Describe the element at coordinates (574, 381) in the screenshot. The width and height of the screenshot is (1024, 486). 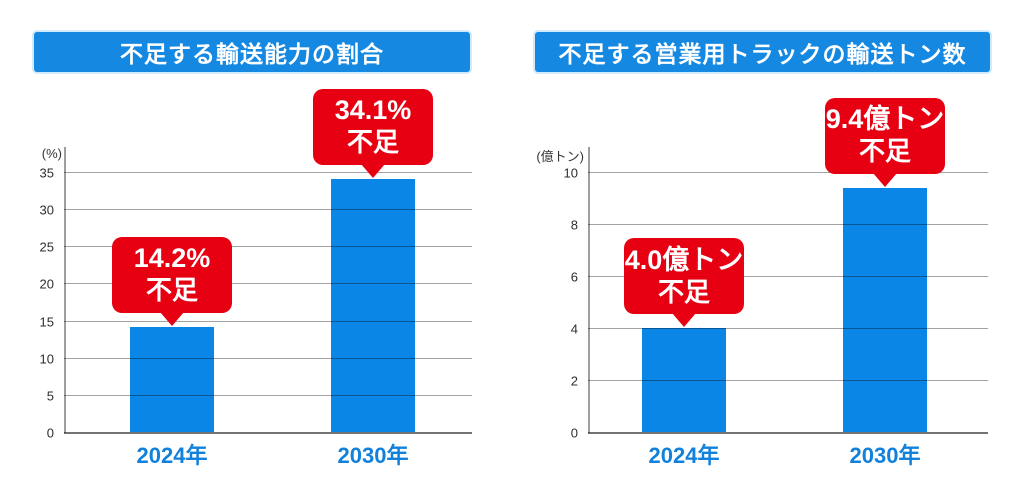
I see `y-tick-label: 2` at that location.